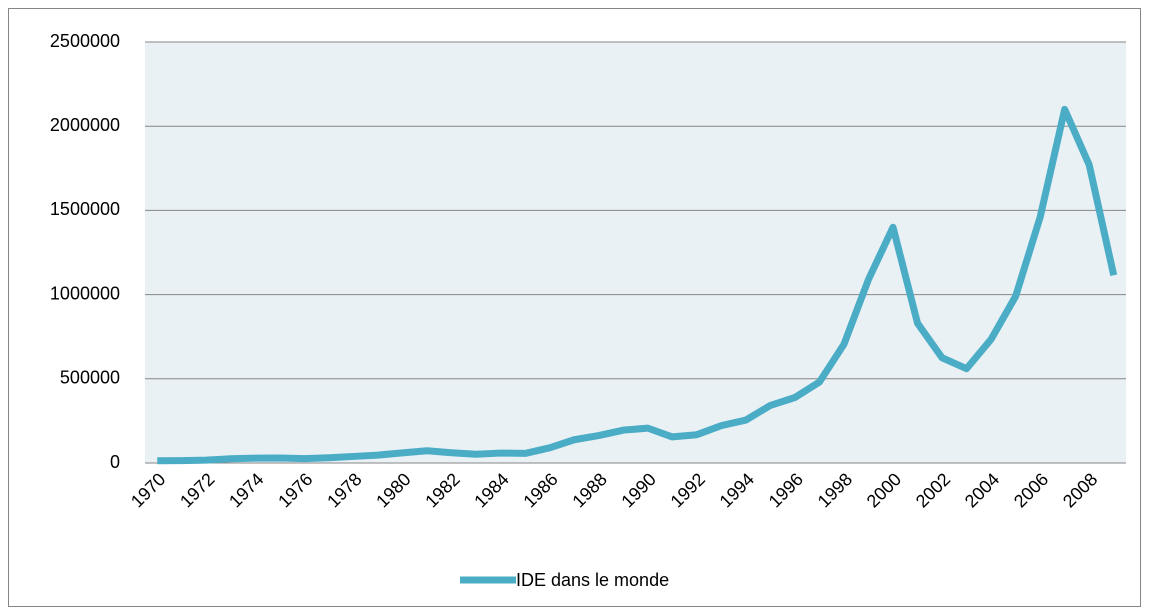 Image resolution: width=1150 pixels, height=616 pixels. What do you see at coordinates (85, 209) in the screenshot?
I see `y-tick-label: 1500000` at bounding box center [85, 209].